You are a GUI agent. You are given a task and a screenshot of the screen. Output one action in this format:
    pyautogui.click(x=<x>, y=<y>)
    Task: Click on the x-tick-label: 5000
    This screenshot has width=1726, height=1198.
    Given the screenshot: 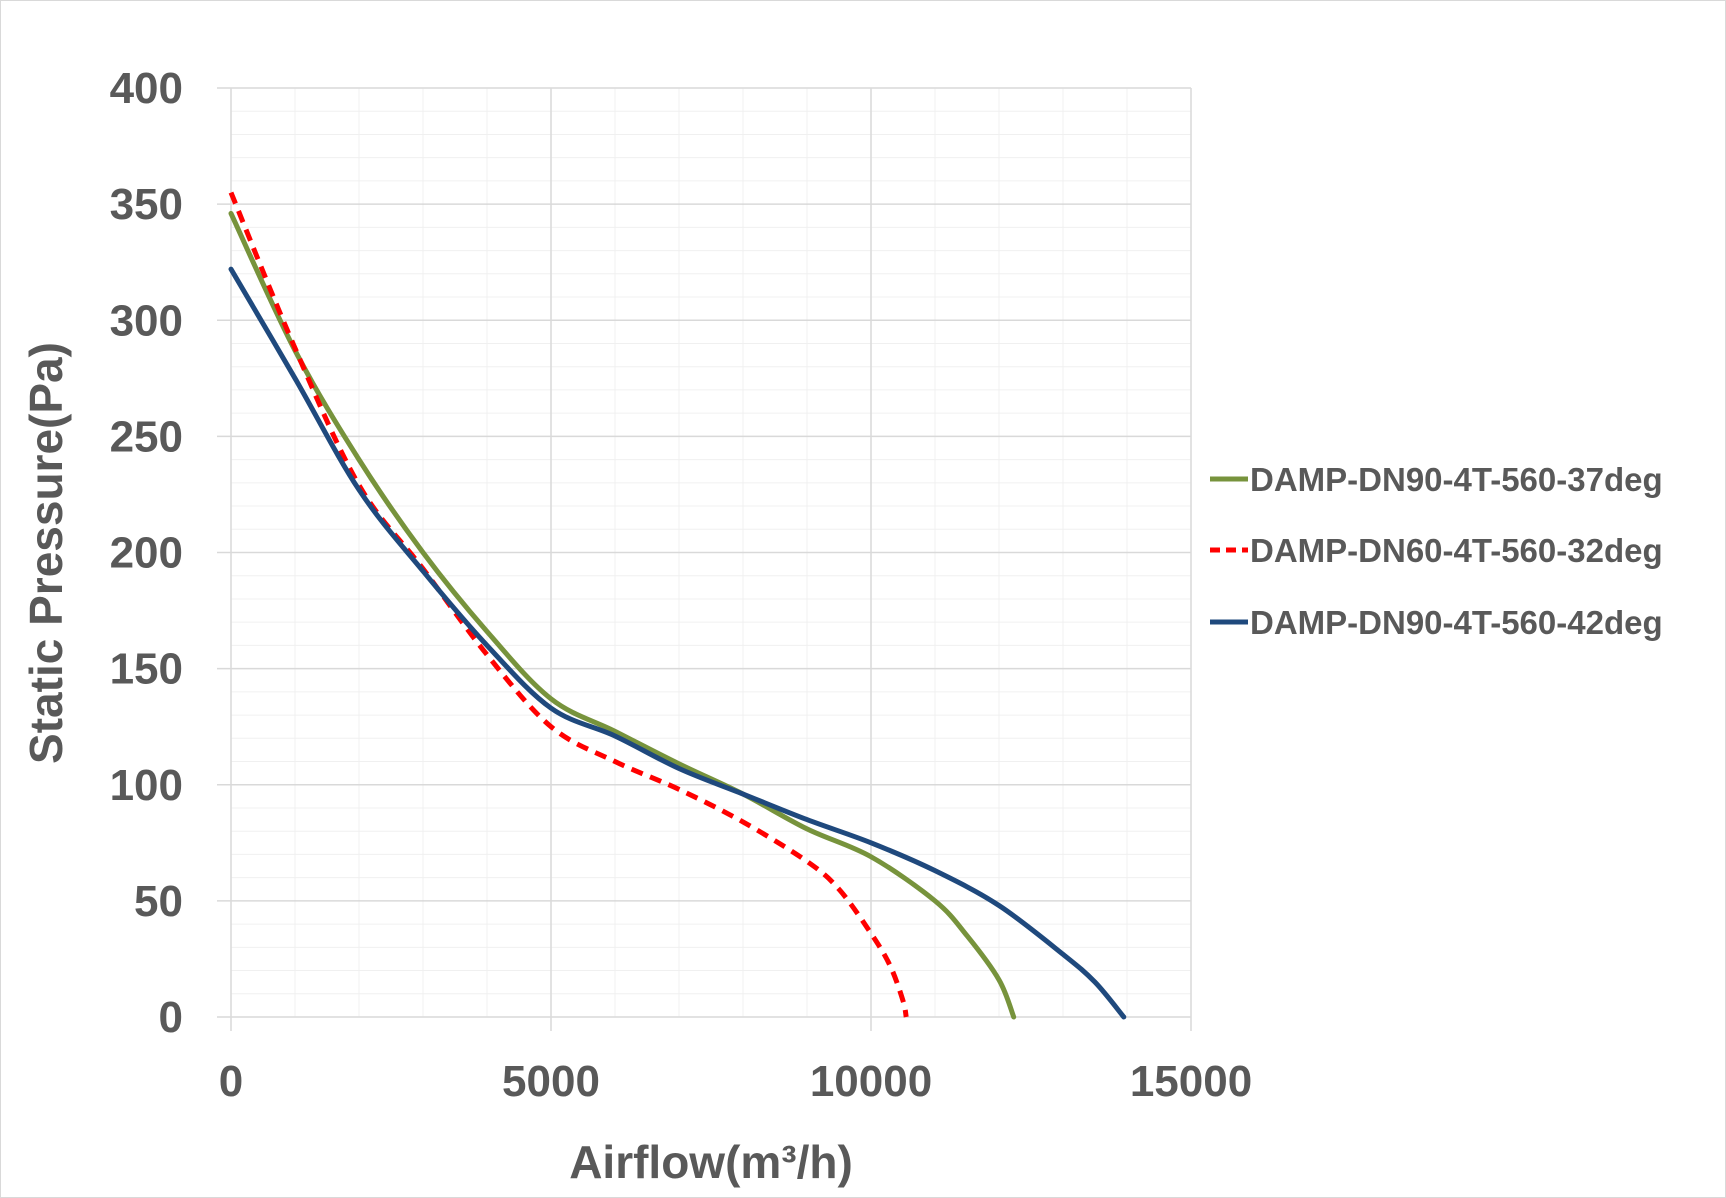 What is the action you would take?
    pyautogui.click(x=551, y=1081)
    